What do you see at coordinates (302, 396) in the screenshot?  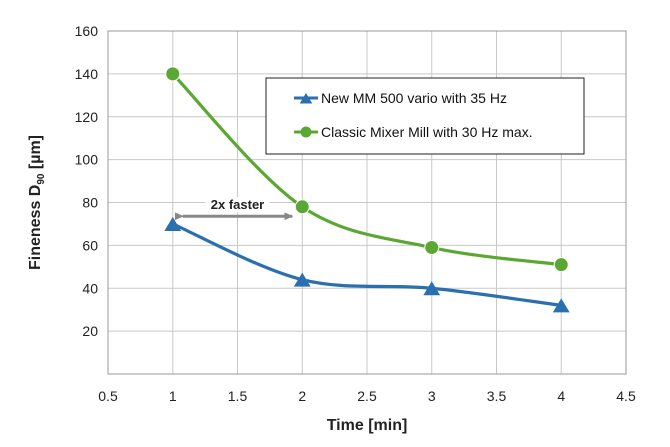 I see `x-tick-label: 2` at bounding box center [302, 396].